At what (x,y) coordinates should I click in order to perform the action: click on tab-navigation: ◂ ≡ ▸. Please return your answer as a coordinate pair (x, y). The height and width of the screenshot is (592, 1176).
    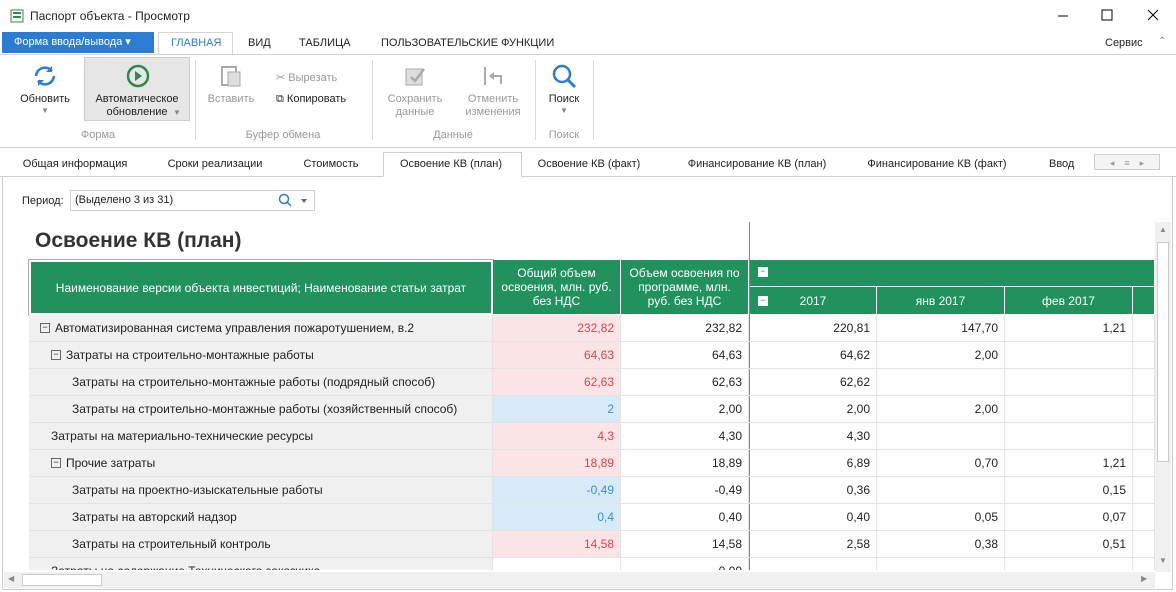
    Looking at the image, I should click on (1127, 162).